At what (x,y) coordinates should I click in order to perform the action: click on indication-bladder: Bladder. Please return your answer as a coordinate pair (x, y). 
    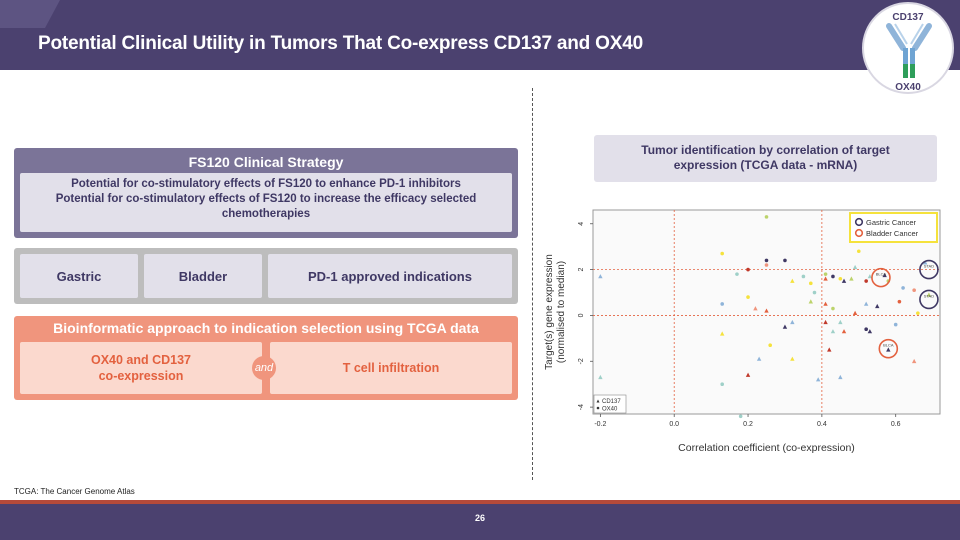
    Looking at the image, I should click on (203, 276).